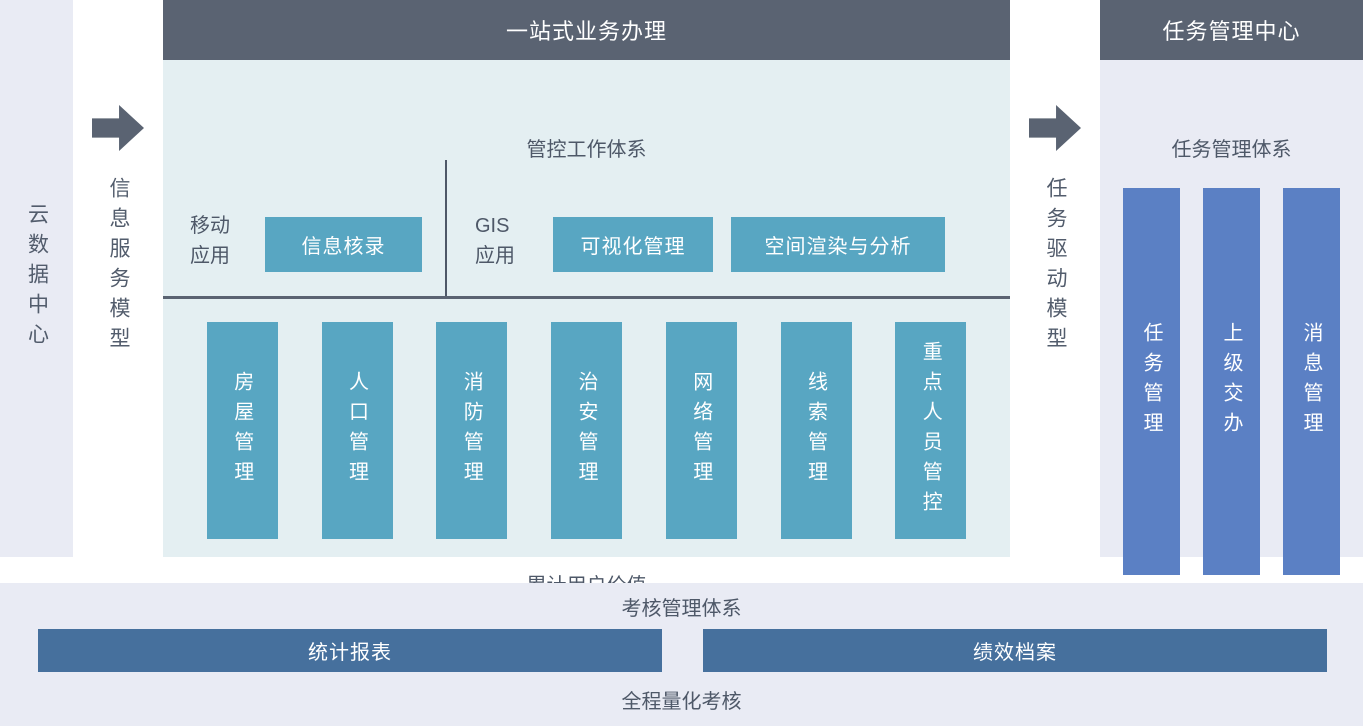 Image resolution: width=1363 pixels, height=726 pixels. I want to click on task-management-system-body: 任务管理体系 任务管理 上级交办 消息管理, so click(1231, 317).